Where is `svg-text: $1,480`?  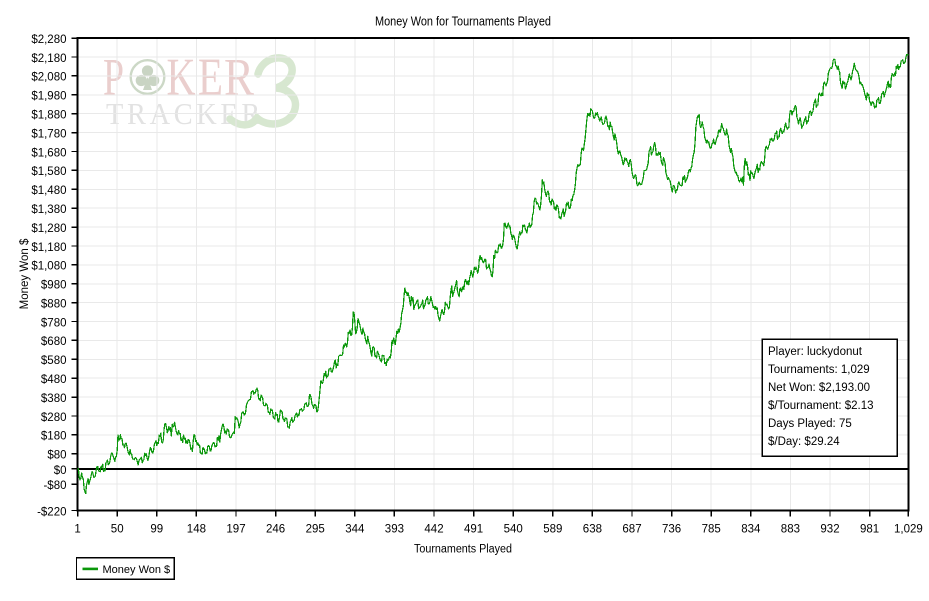 svg-text: $1,480 is located at coordinates (48, 191).